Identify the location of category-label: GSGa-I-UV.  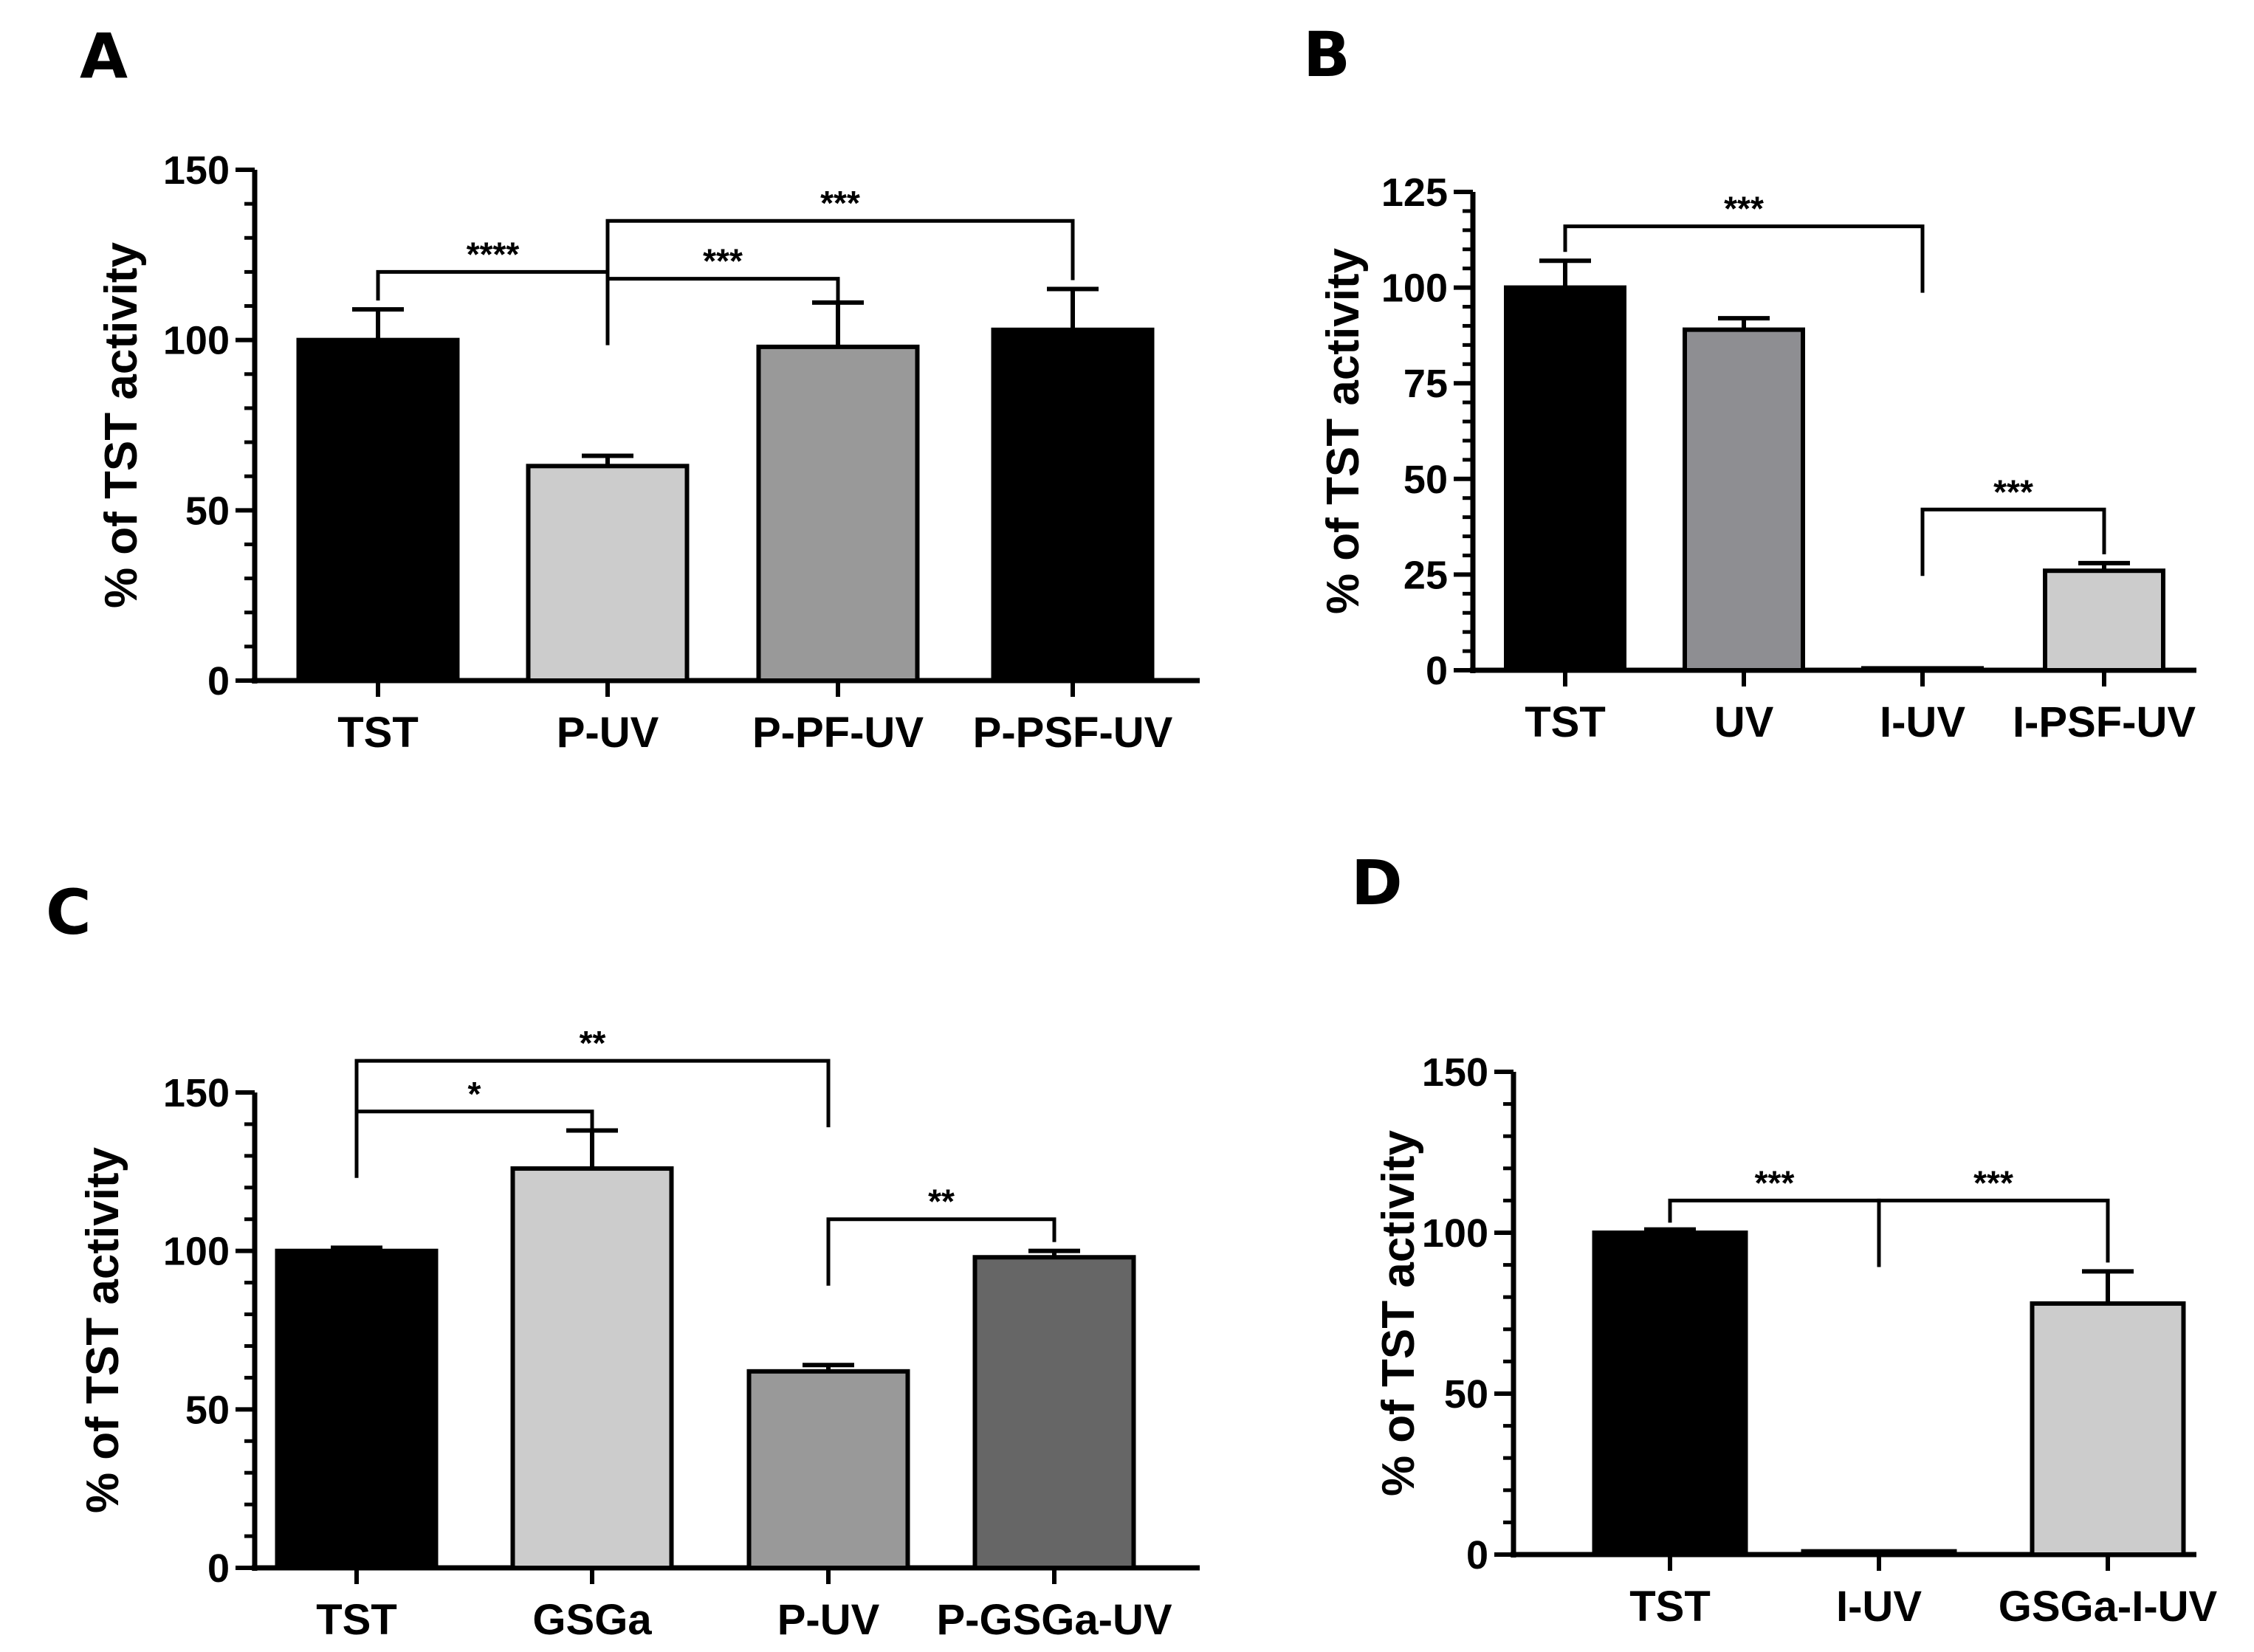
(2108, 1607).